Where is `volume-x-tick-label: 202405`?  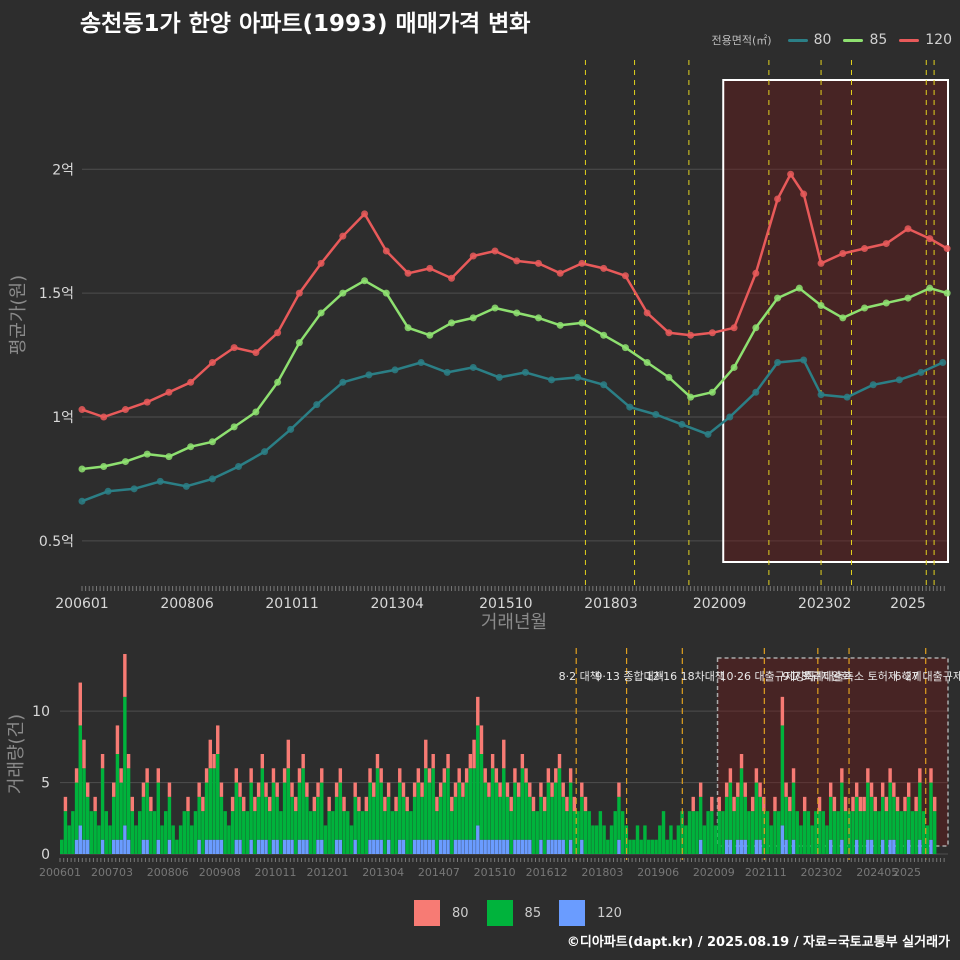
volume-x-tick-label: 202405 is located at coordinates (877, 872).